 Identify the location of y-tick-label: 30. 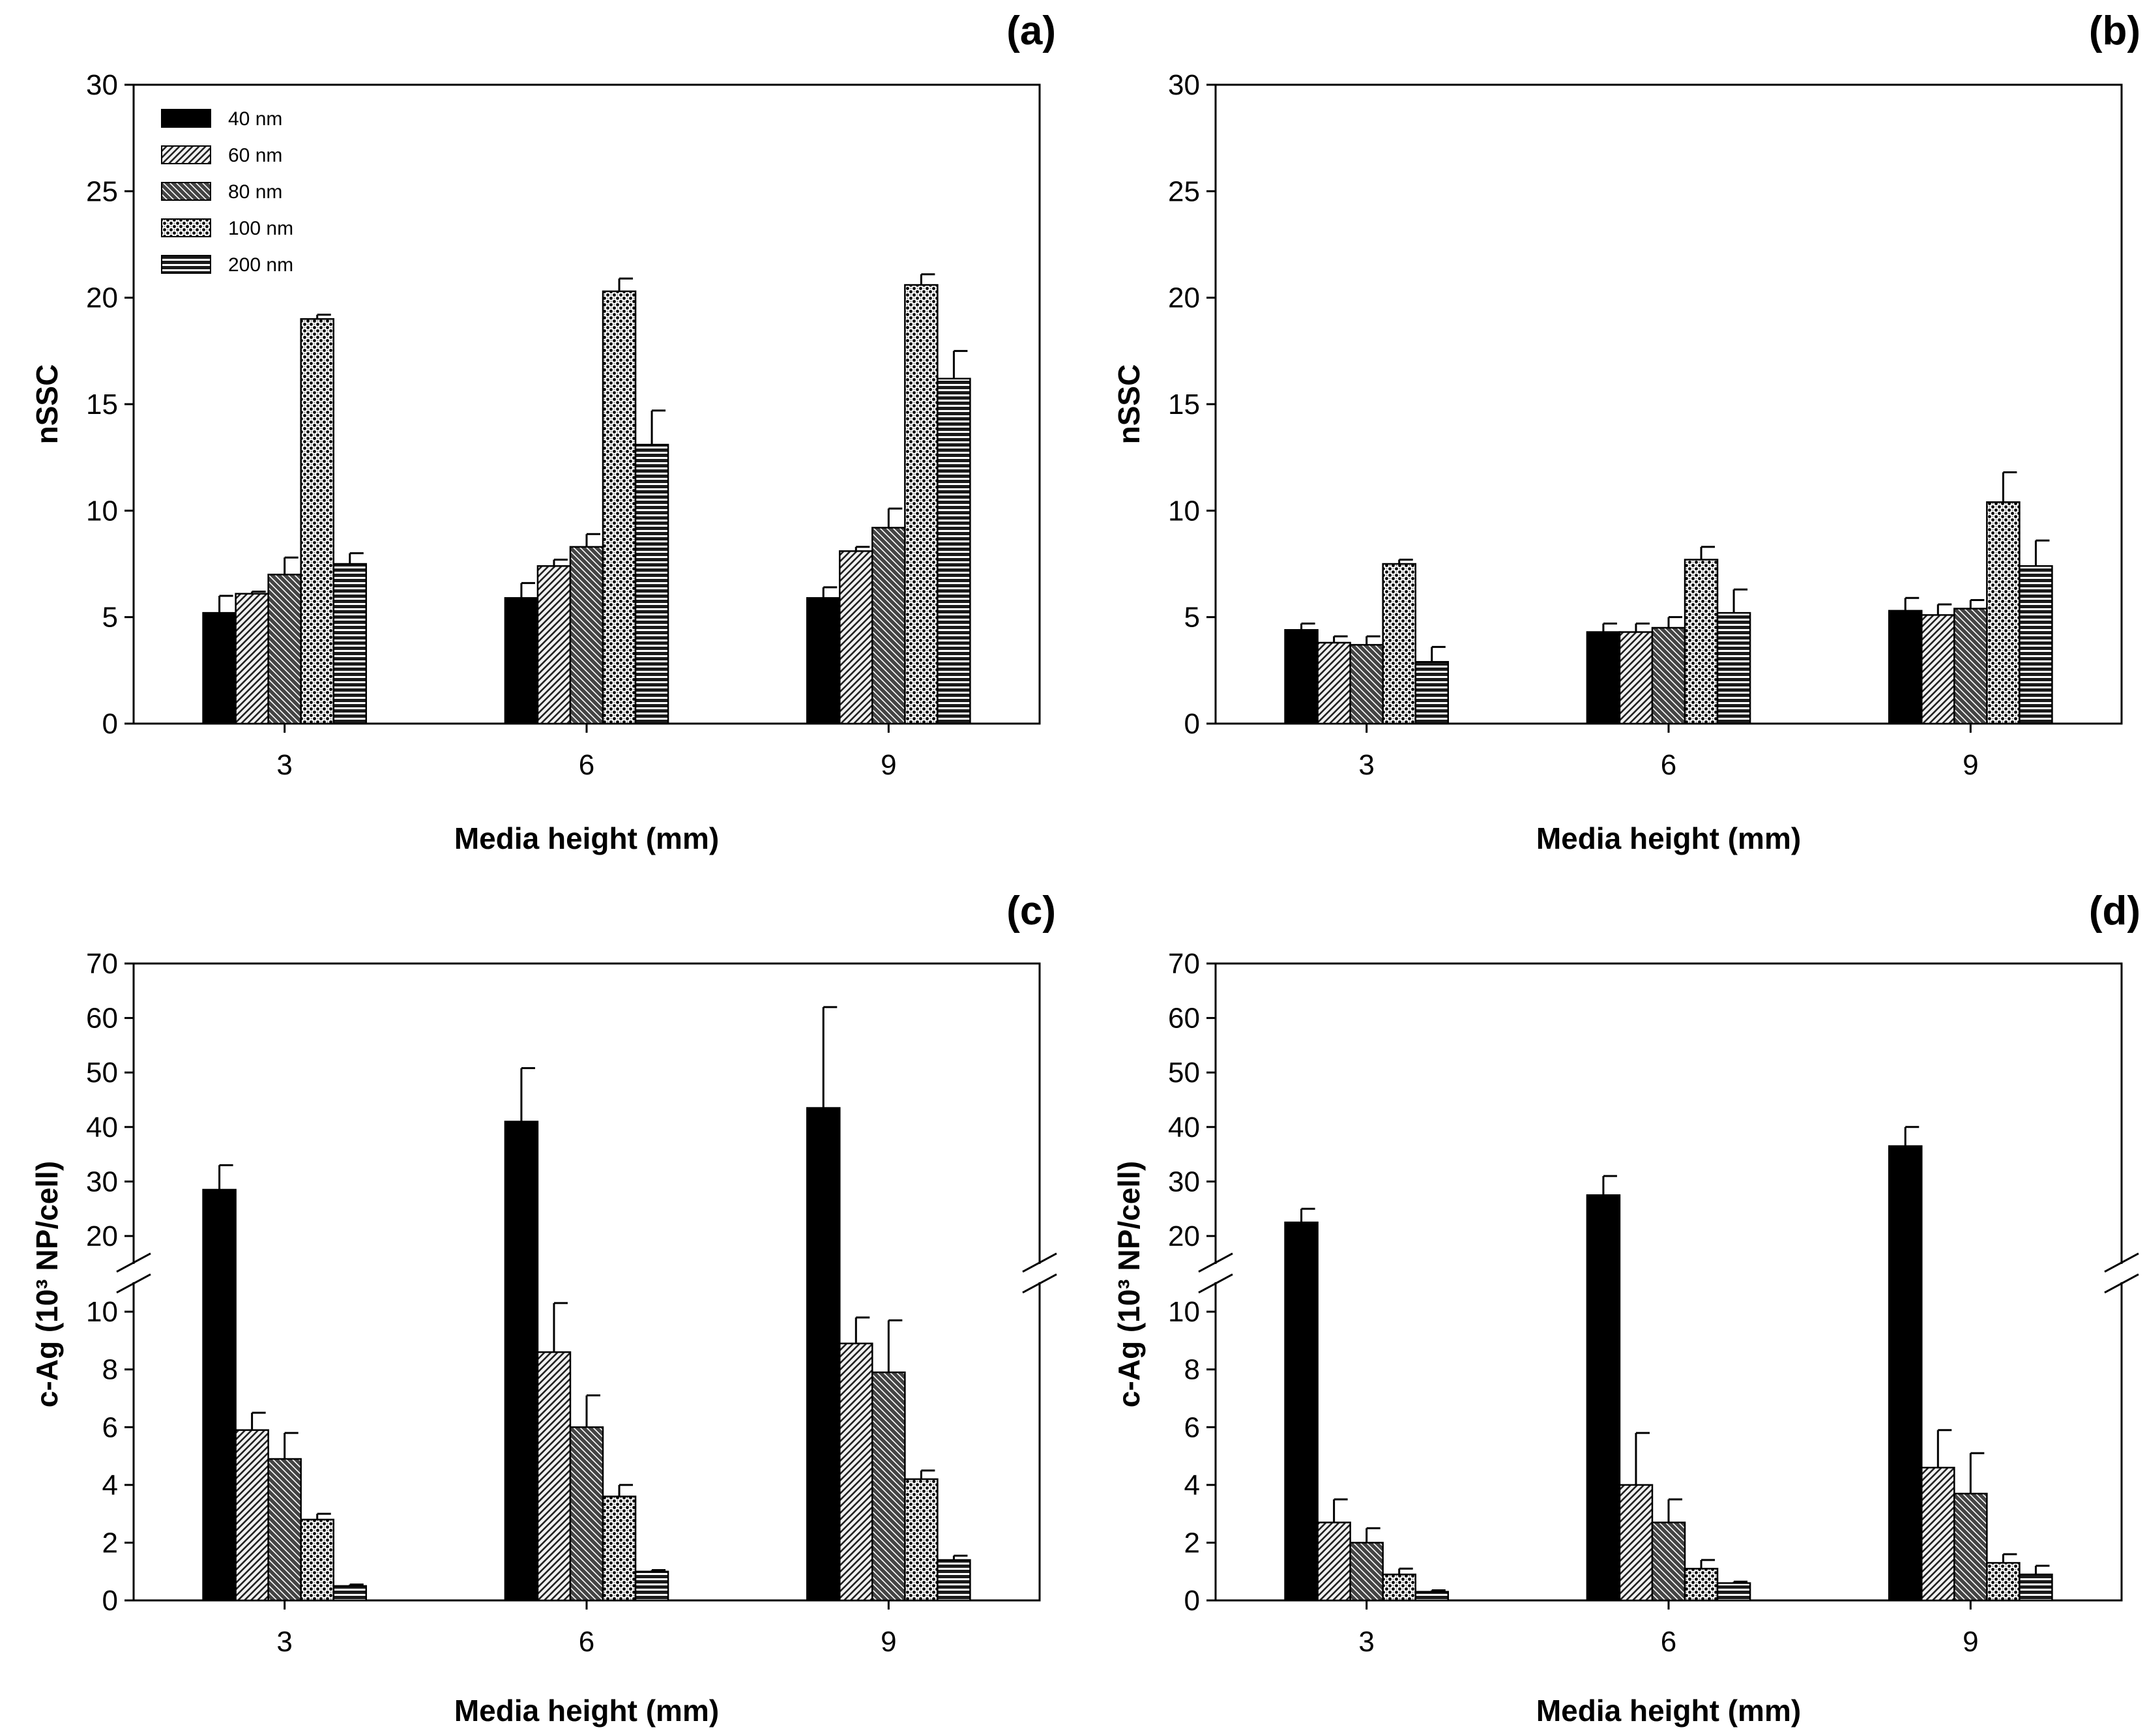
(1184, 85).